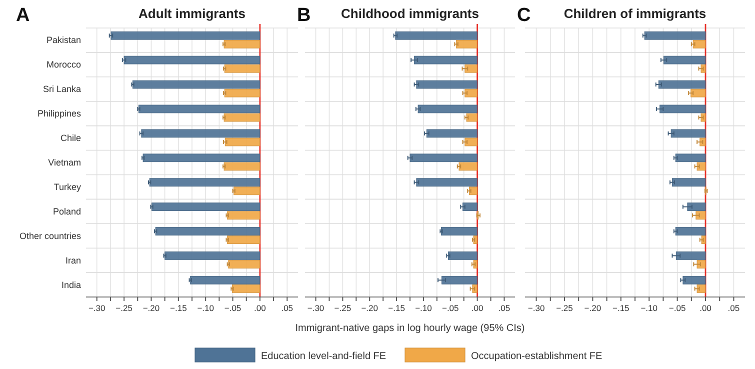 The height and width of the screenshot is (369, 755). Describe the element at coordinates (304, 15) in the screenshot. I see `text: B` at that location.